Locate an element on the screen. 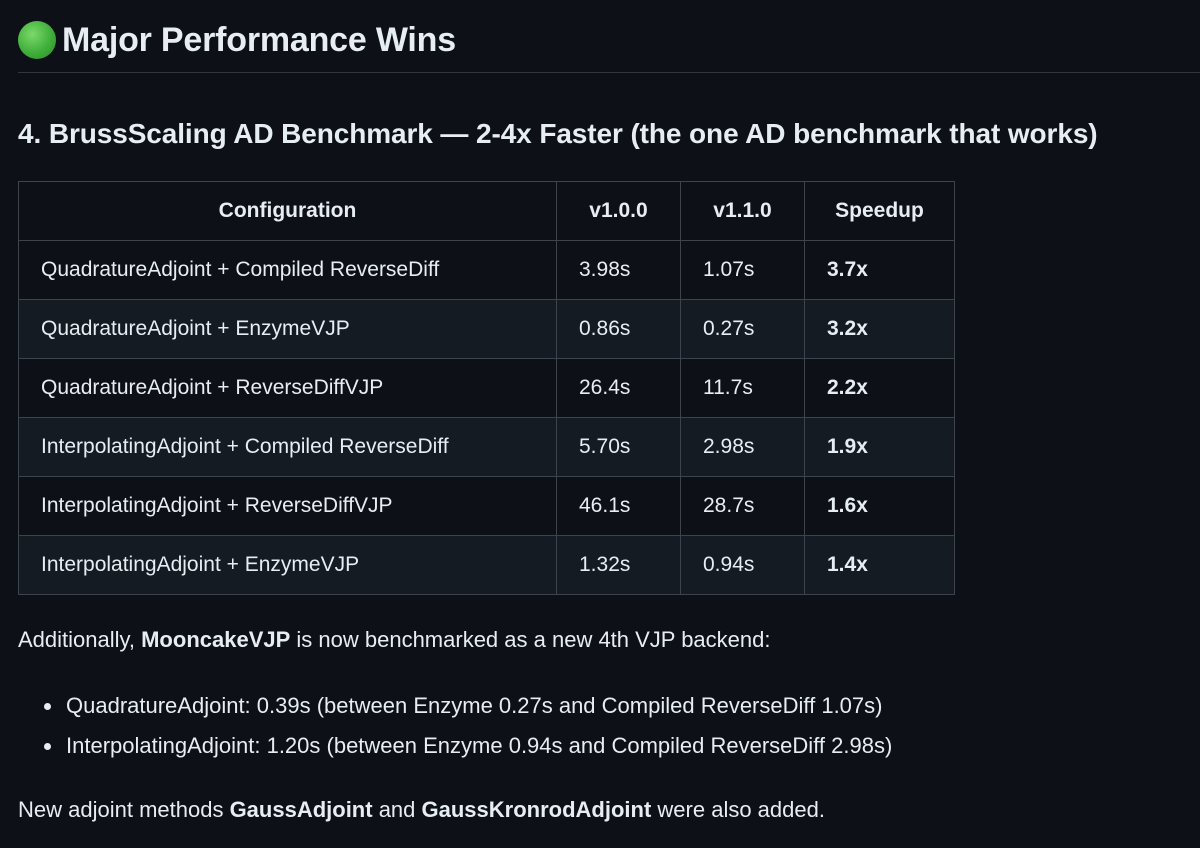 The width and height of the screenshot is (1200, 848). header-v110: v1.1.0 is located at coordinates (742, 211).